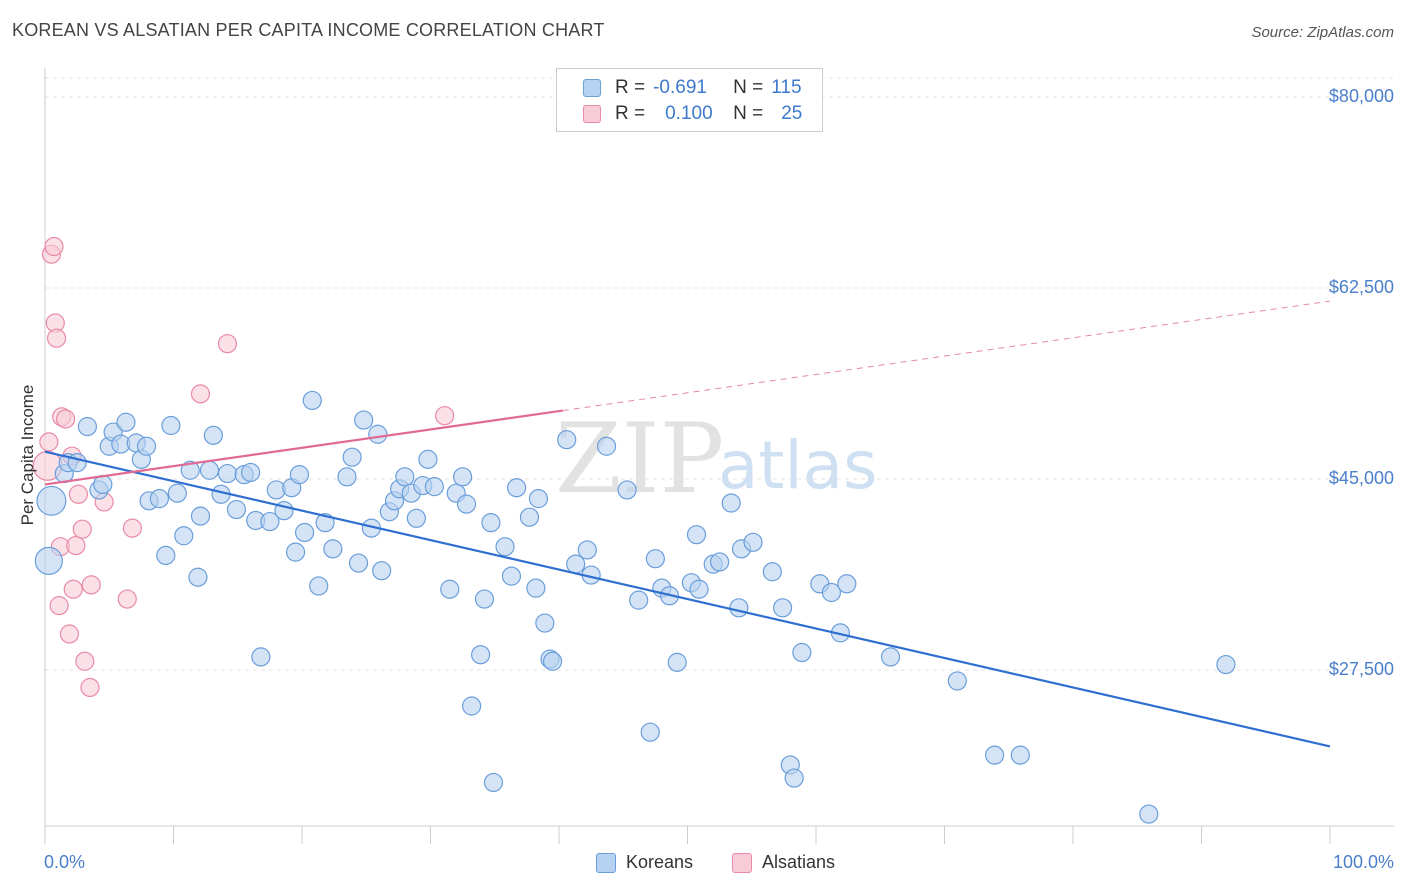 The height and width of the screenshot is (892, 1406). I want to click on legend-item-alsatians: Alsatians, so click(783, 862).